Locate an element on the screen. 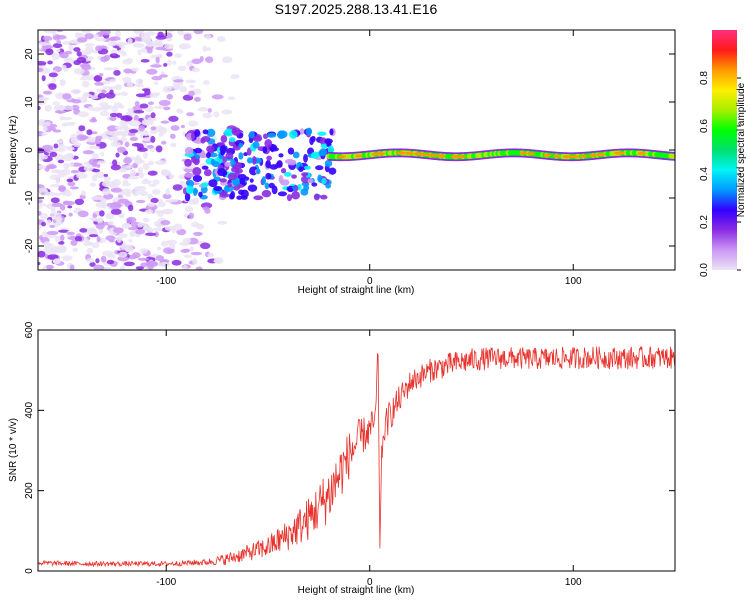 This screenshot has height=600, width=750. snr-x-tick-label: 0 is located at coordinates (370, 582).